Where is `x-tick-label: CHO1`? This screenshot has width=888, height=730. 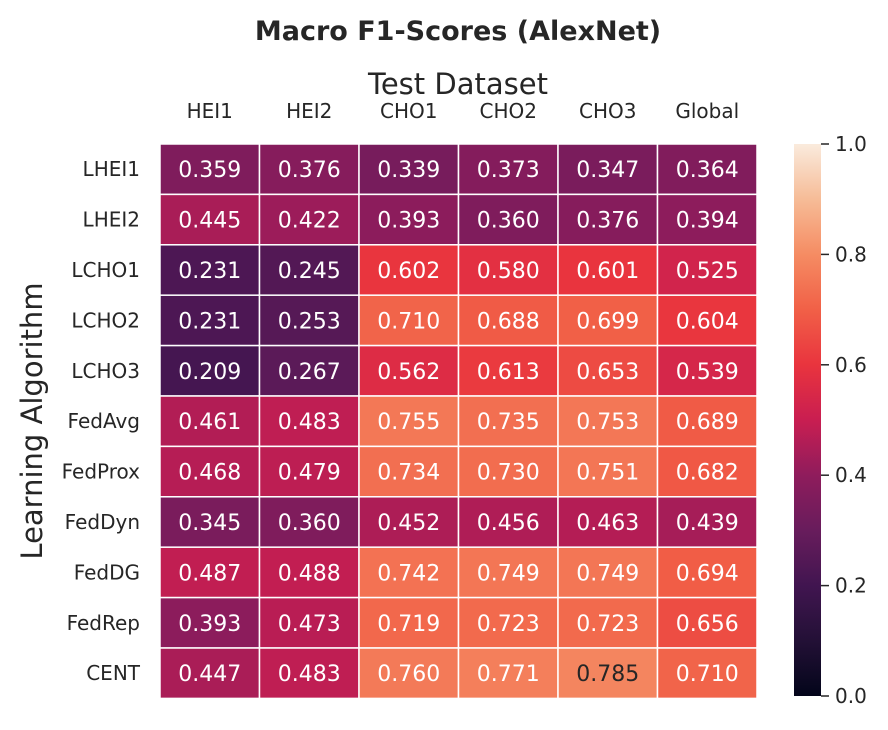 x-tick-label: CHO1 is located at coordinates (408, 111).